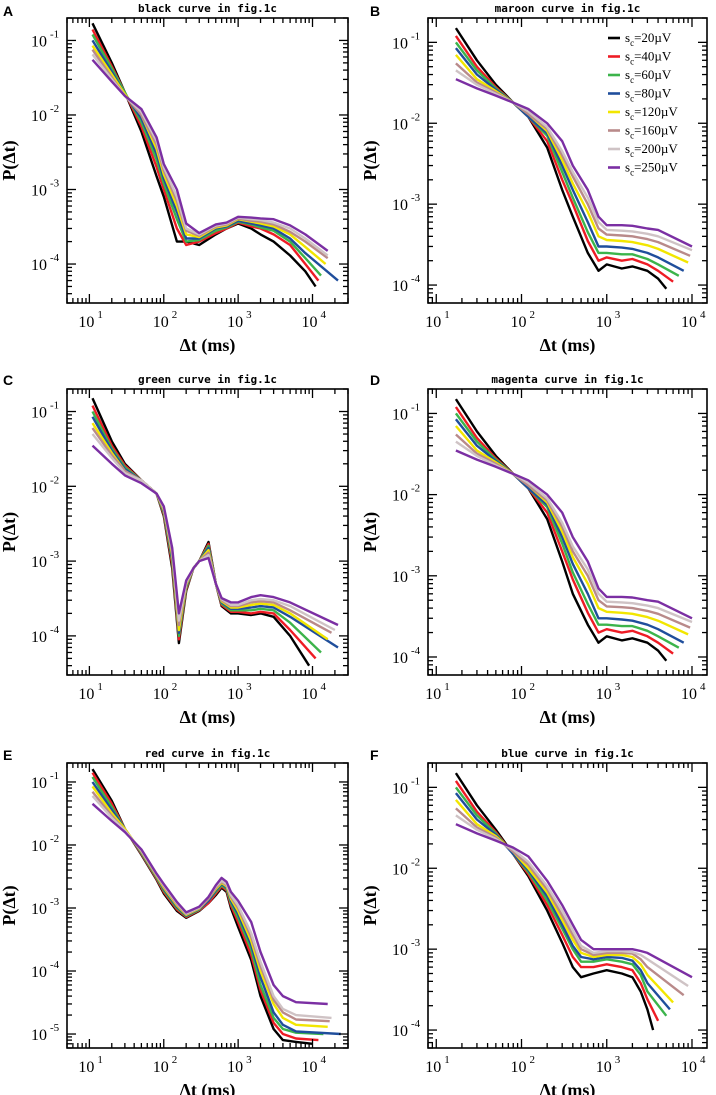 The image size is (716, 1095). Describe the element at coordinates (207, 8) in the screenshot. I see `panel-title: black curve in fig.1c` at that location.